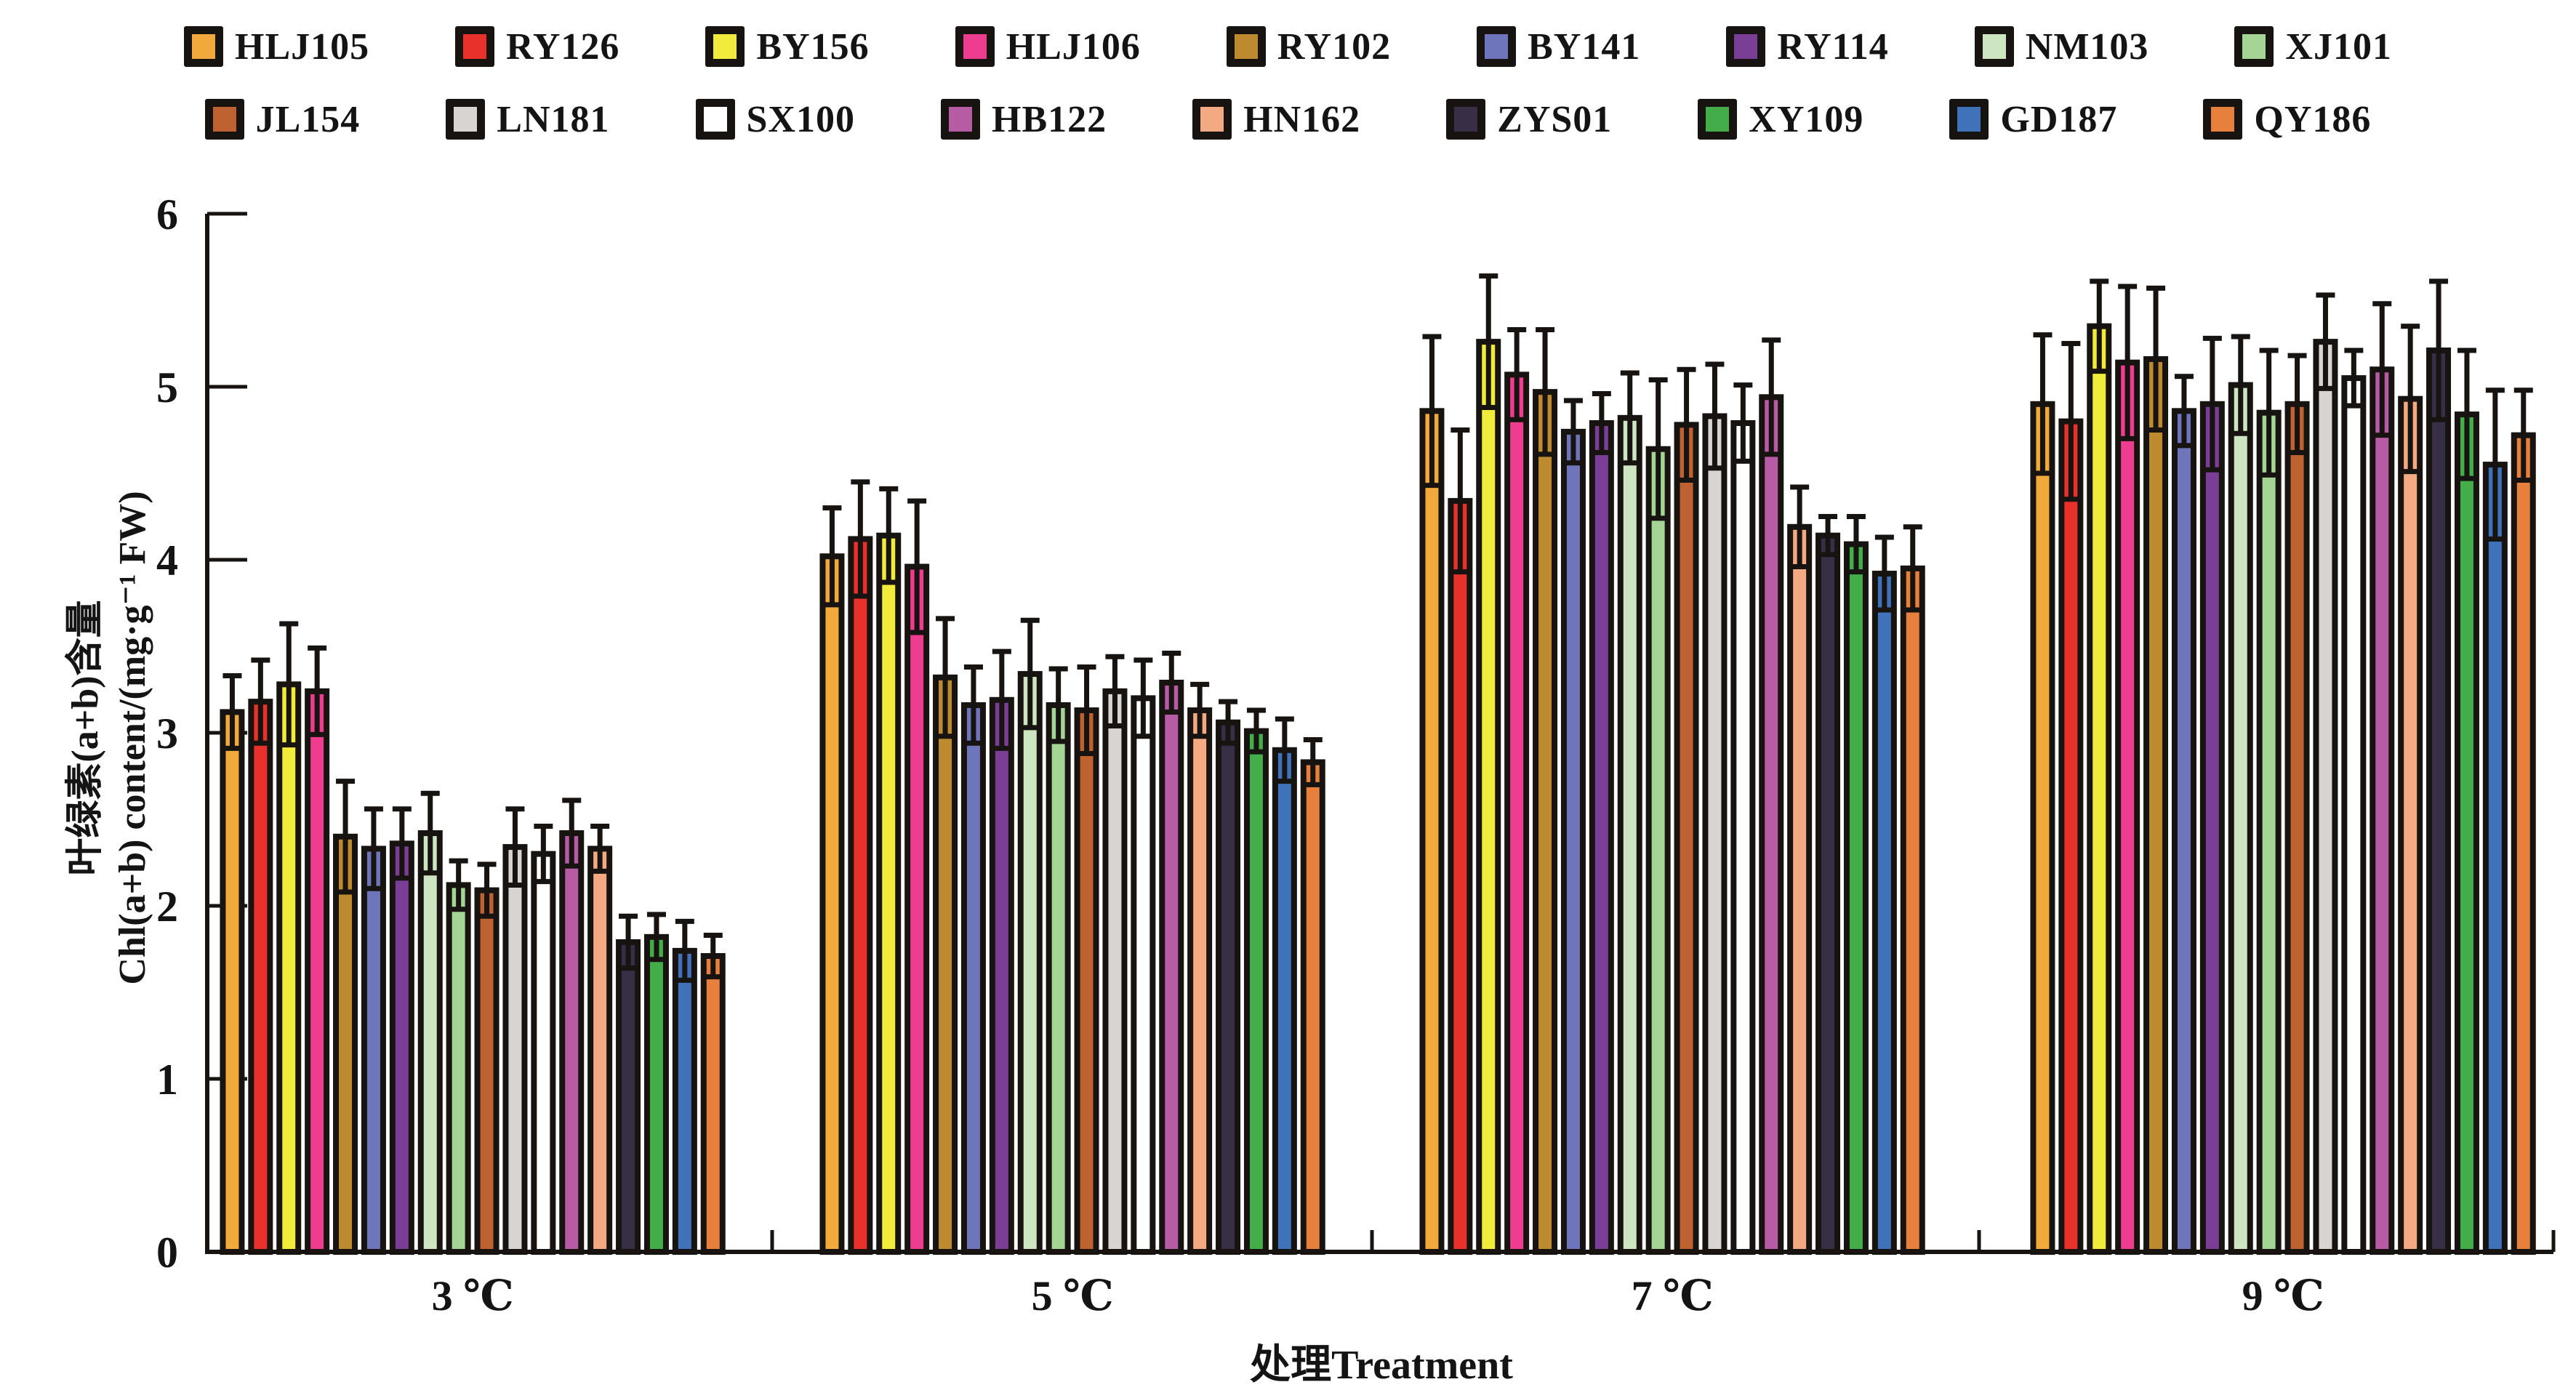  I want to click on x-category-label: 3 ℃, so click(473, 1295).